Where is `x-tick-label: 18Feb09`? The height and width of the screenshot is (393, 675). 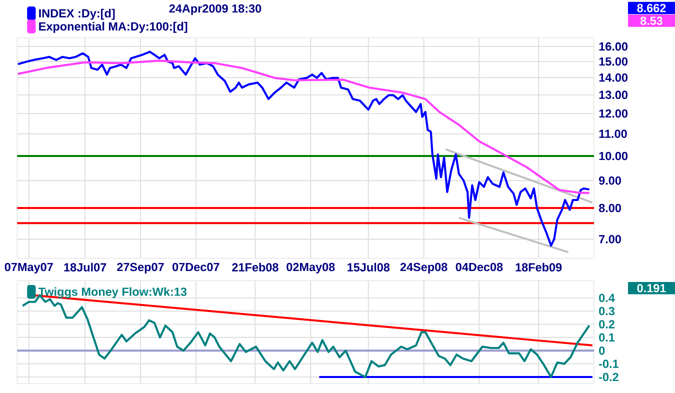 x-tick-label: 18Feb09 is located at coordinates (539, 267).